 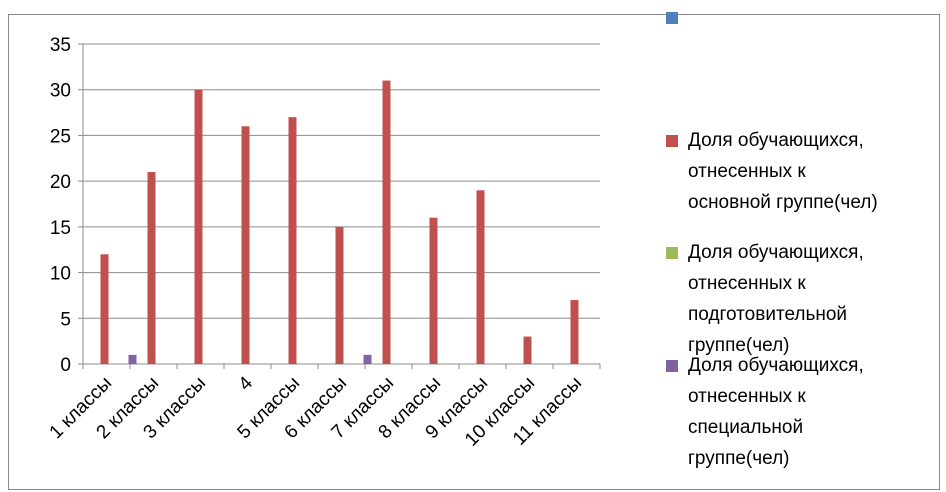 What do you see at coordinates (672, 141) in the screenshot?
I see `legend-swatch-red` at bounding box center [672, 141].